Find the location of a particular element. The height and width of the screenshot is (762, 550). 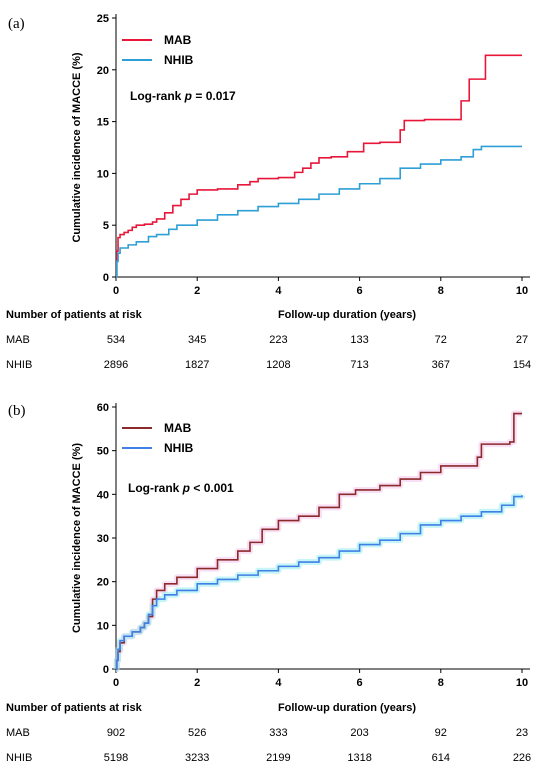

risk-value: 534 is located at coordinates (116, 340).